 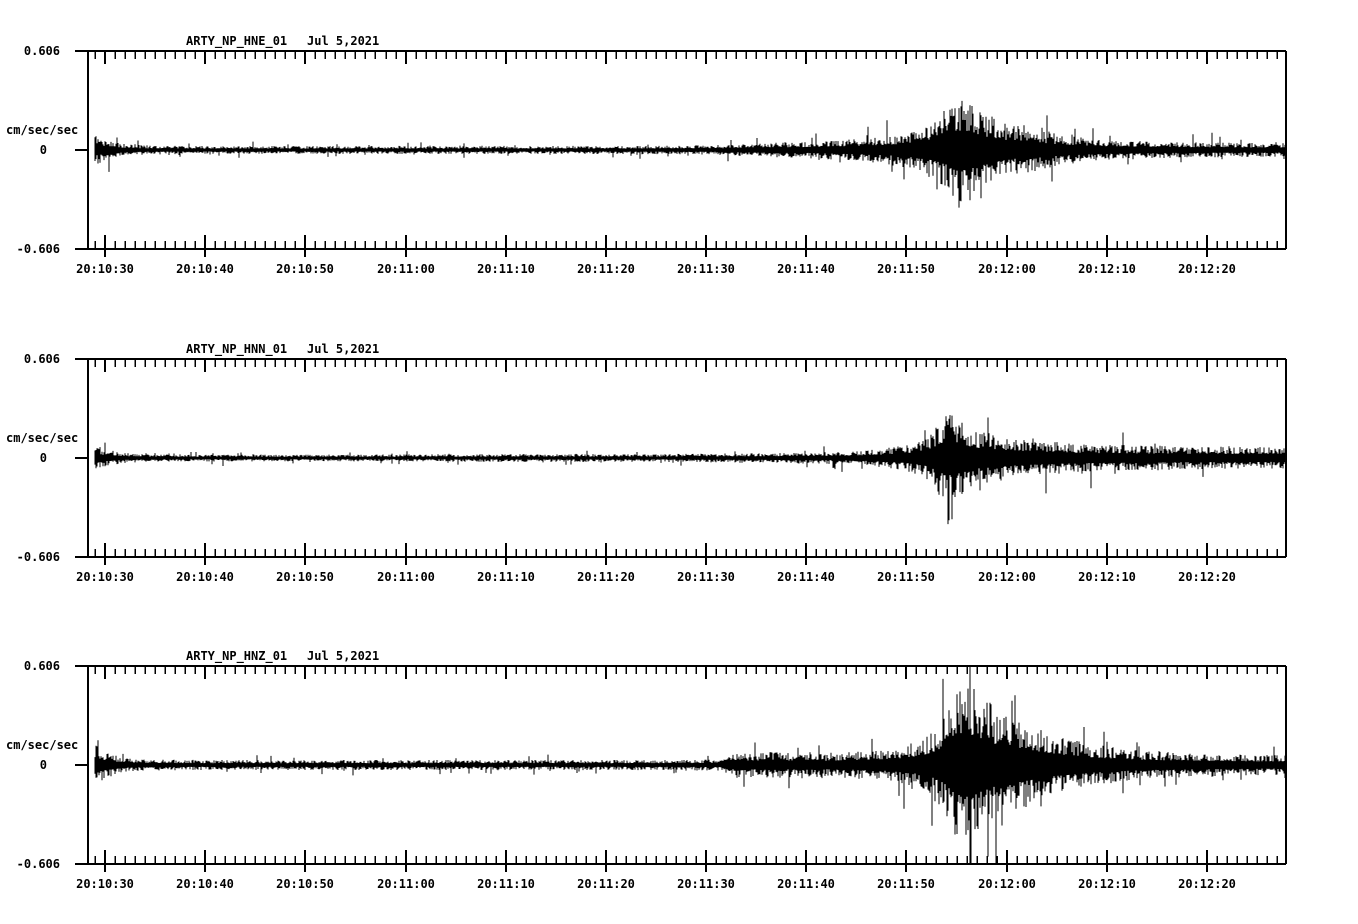 What do you see at coordinates (237, 349) in the screenshot?
I see `panel-station-title: ARTY_NP_HNN_01` at bounding box center [237, 349].